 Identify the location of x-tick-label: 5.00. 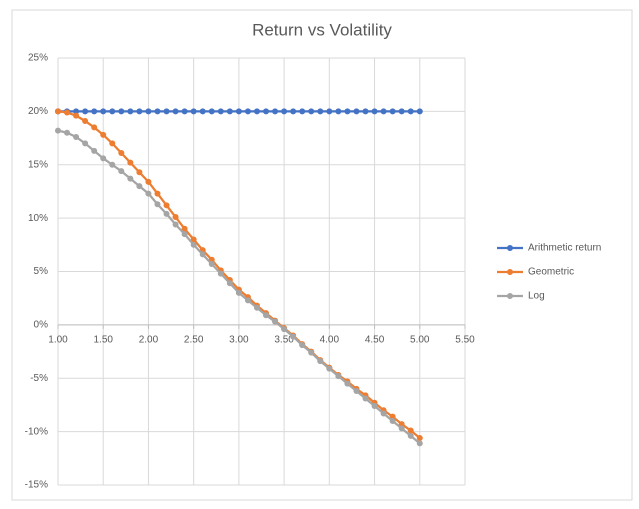
(420, 340).